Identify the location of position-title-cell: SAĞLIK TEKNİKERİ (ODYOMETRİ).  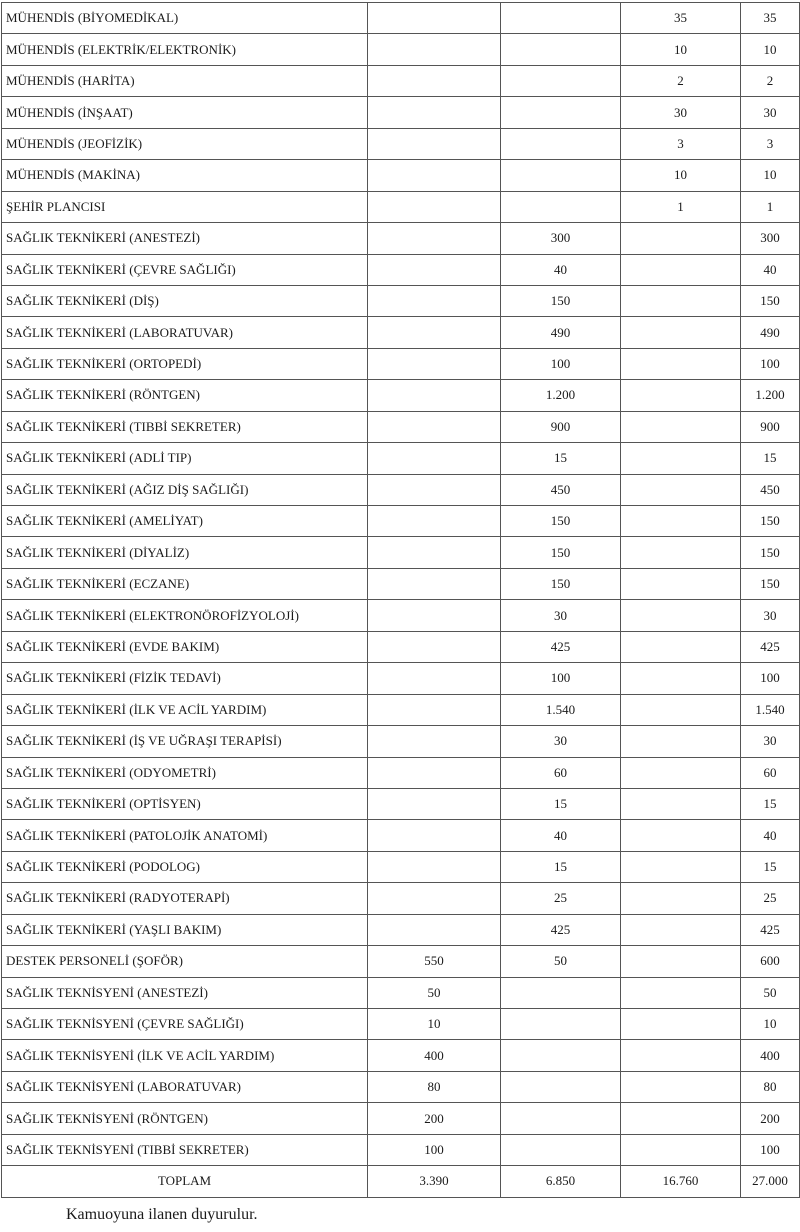
(184, 772).